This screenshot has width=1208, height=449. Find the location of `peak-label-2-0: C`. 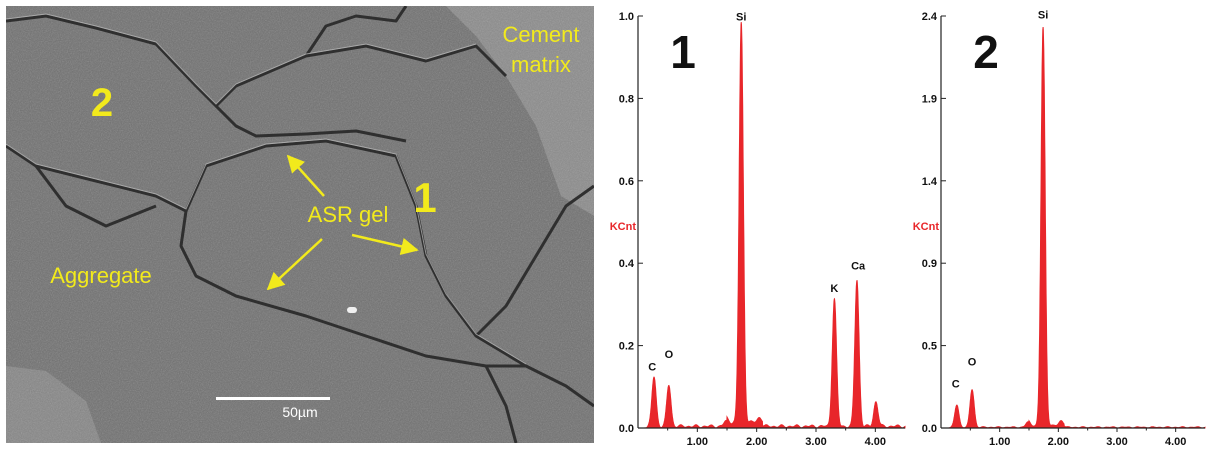

peak-label-2-0: C is located at coordinates (956, 385).